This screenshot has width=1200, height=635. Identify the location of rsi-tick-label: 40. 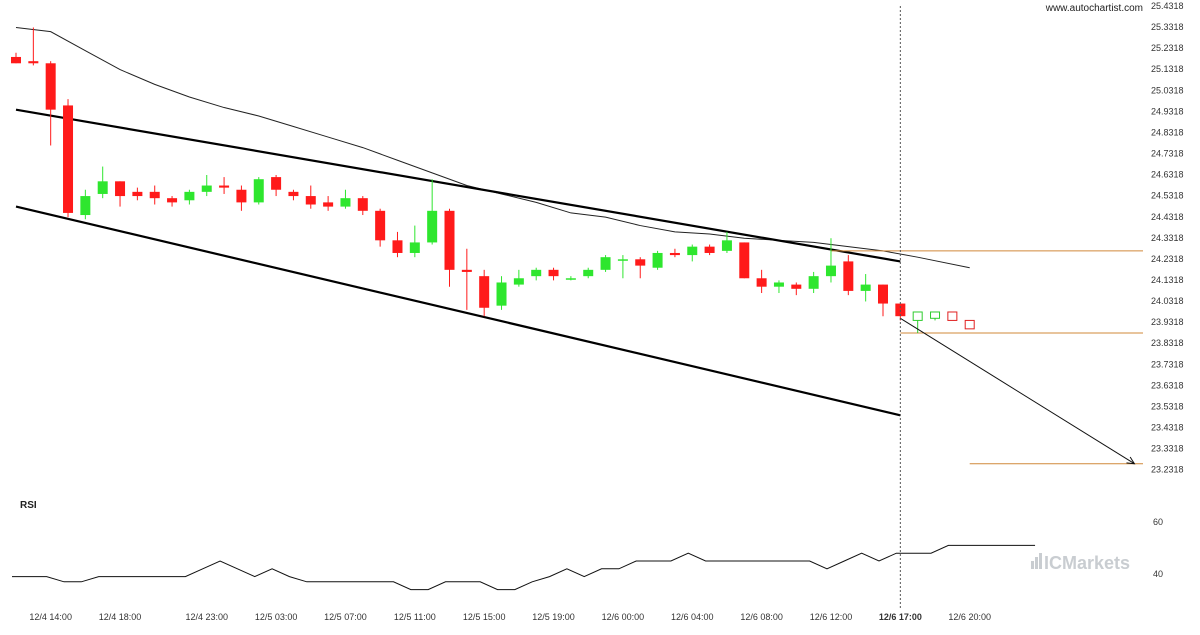
(1158, 574).